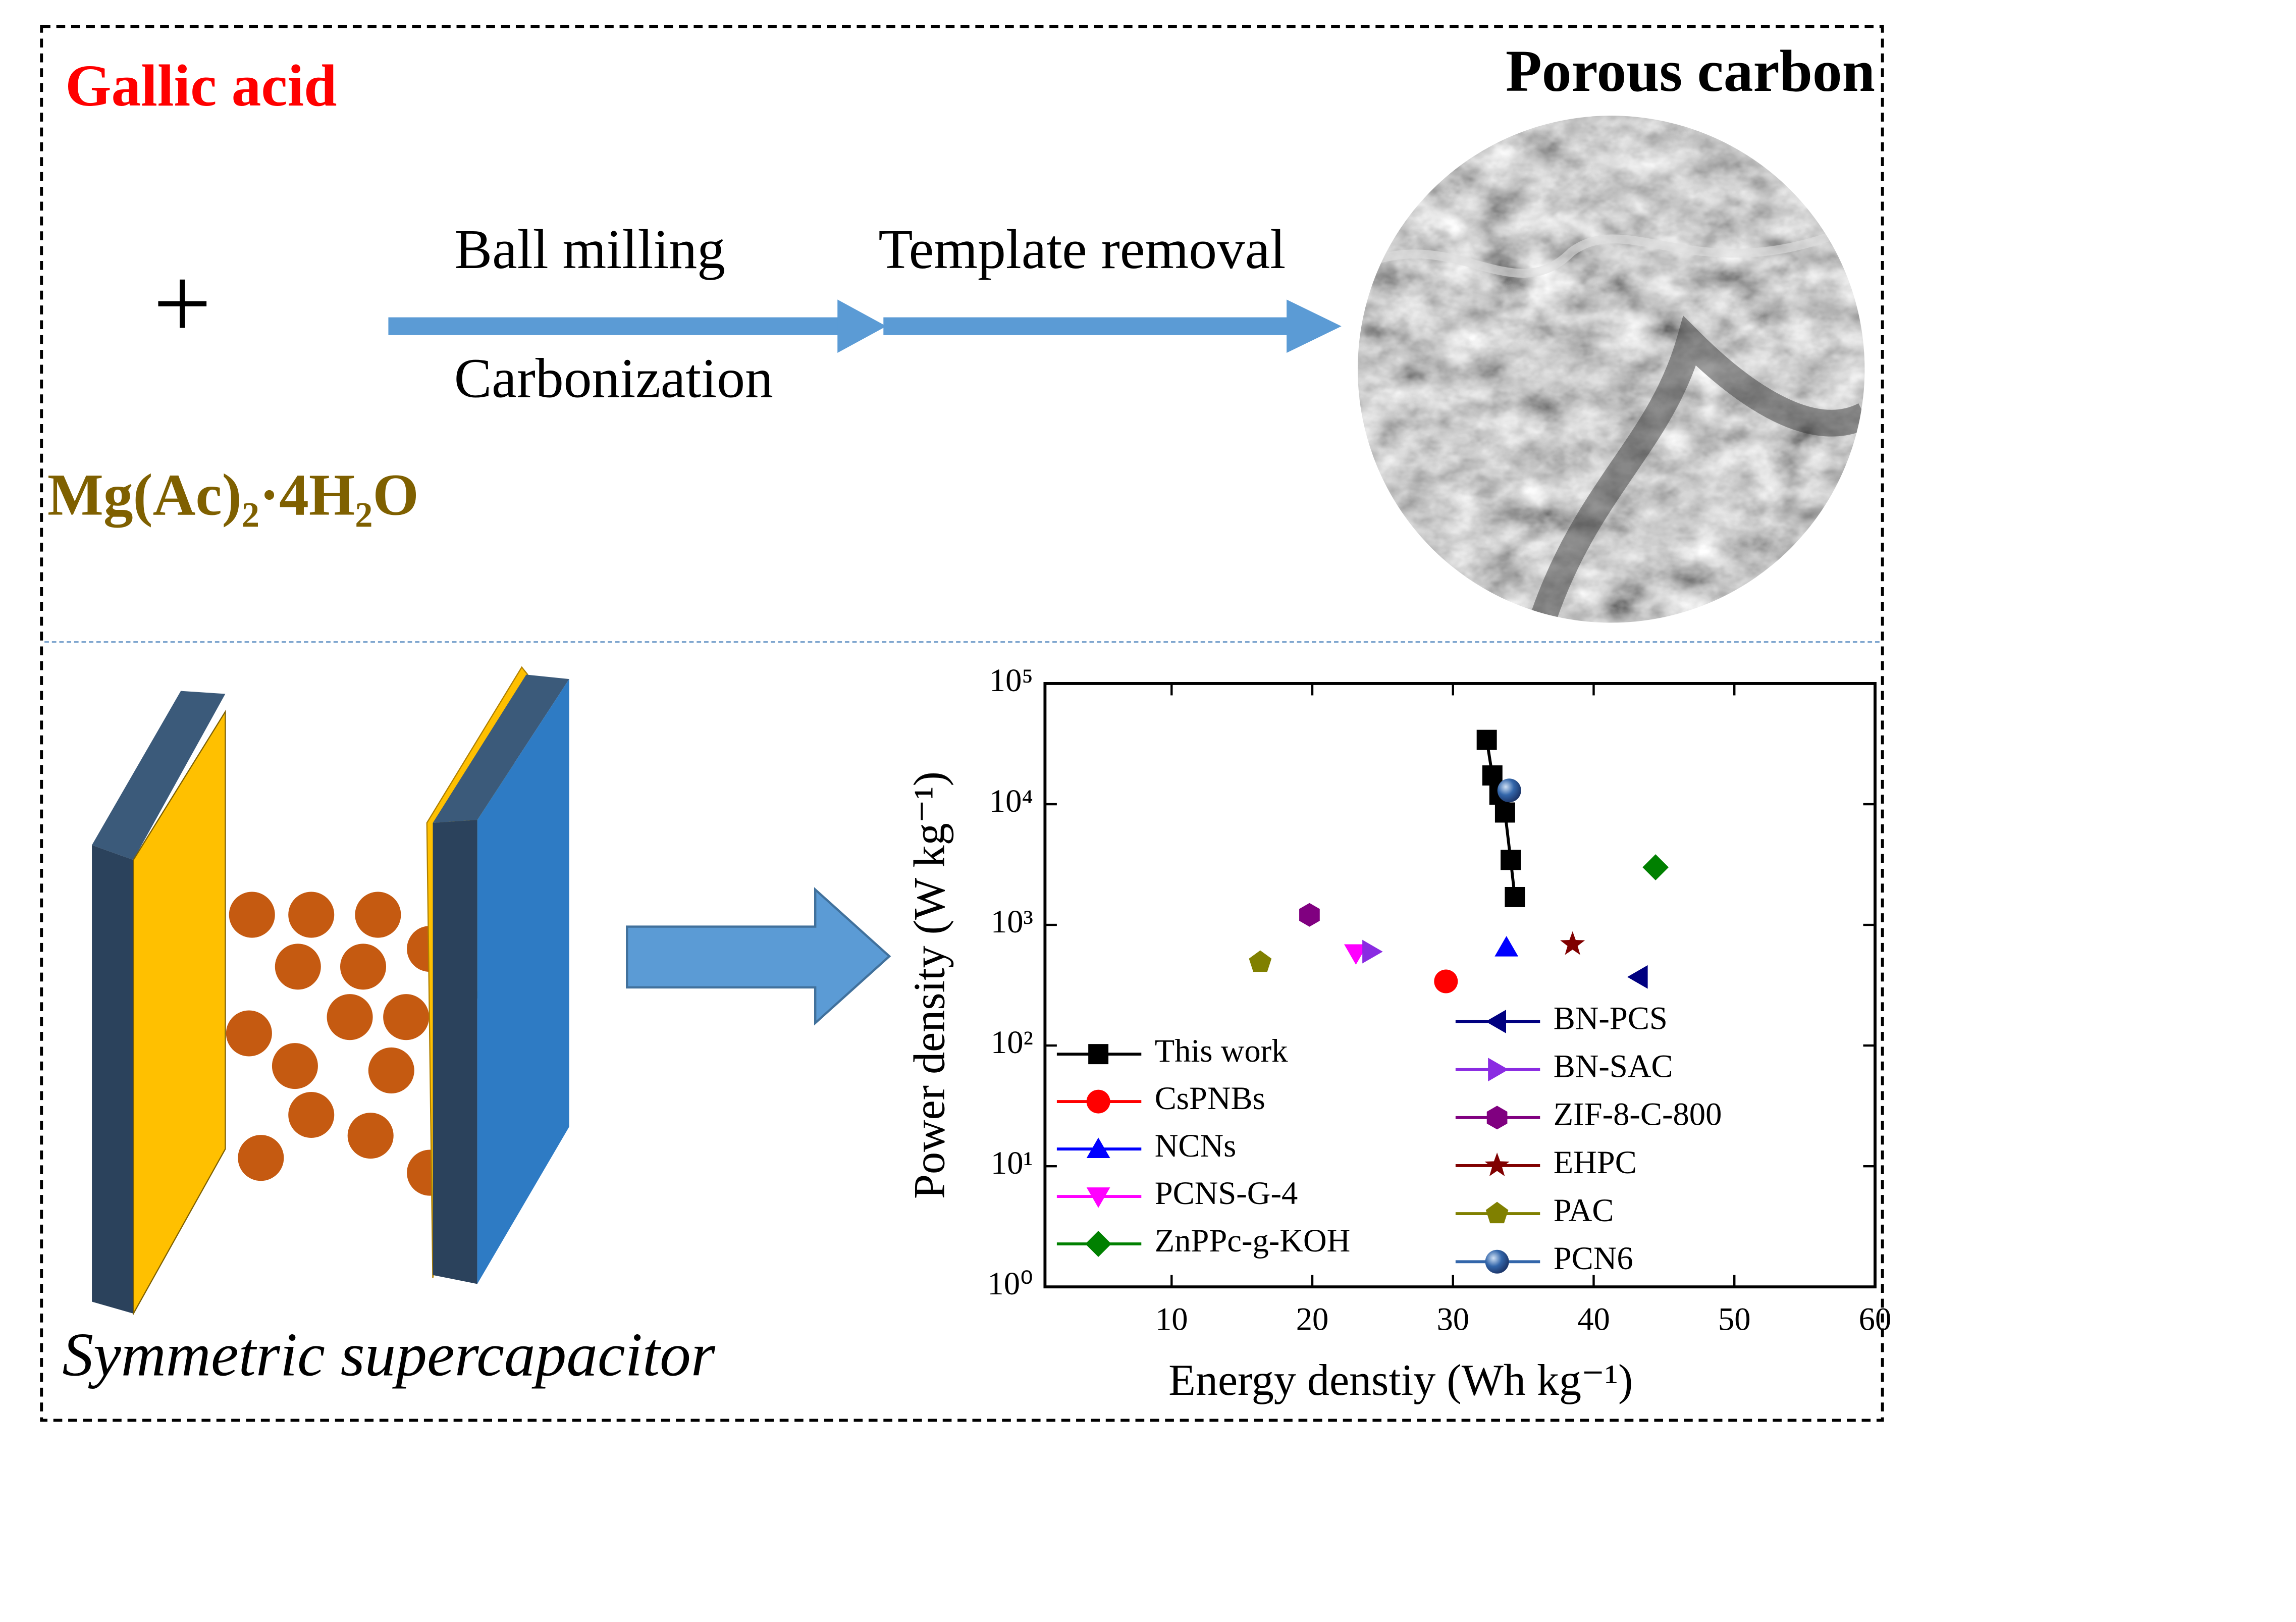  What do you see at coordinates (1171, 1319) in the screenshot?
I see `x-tick-label: 10` at bounding box center [1171, 1319].